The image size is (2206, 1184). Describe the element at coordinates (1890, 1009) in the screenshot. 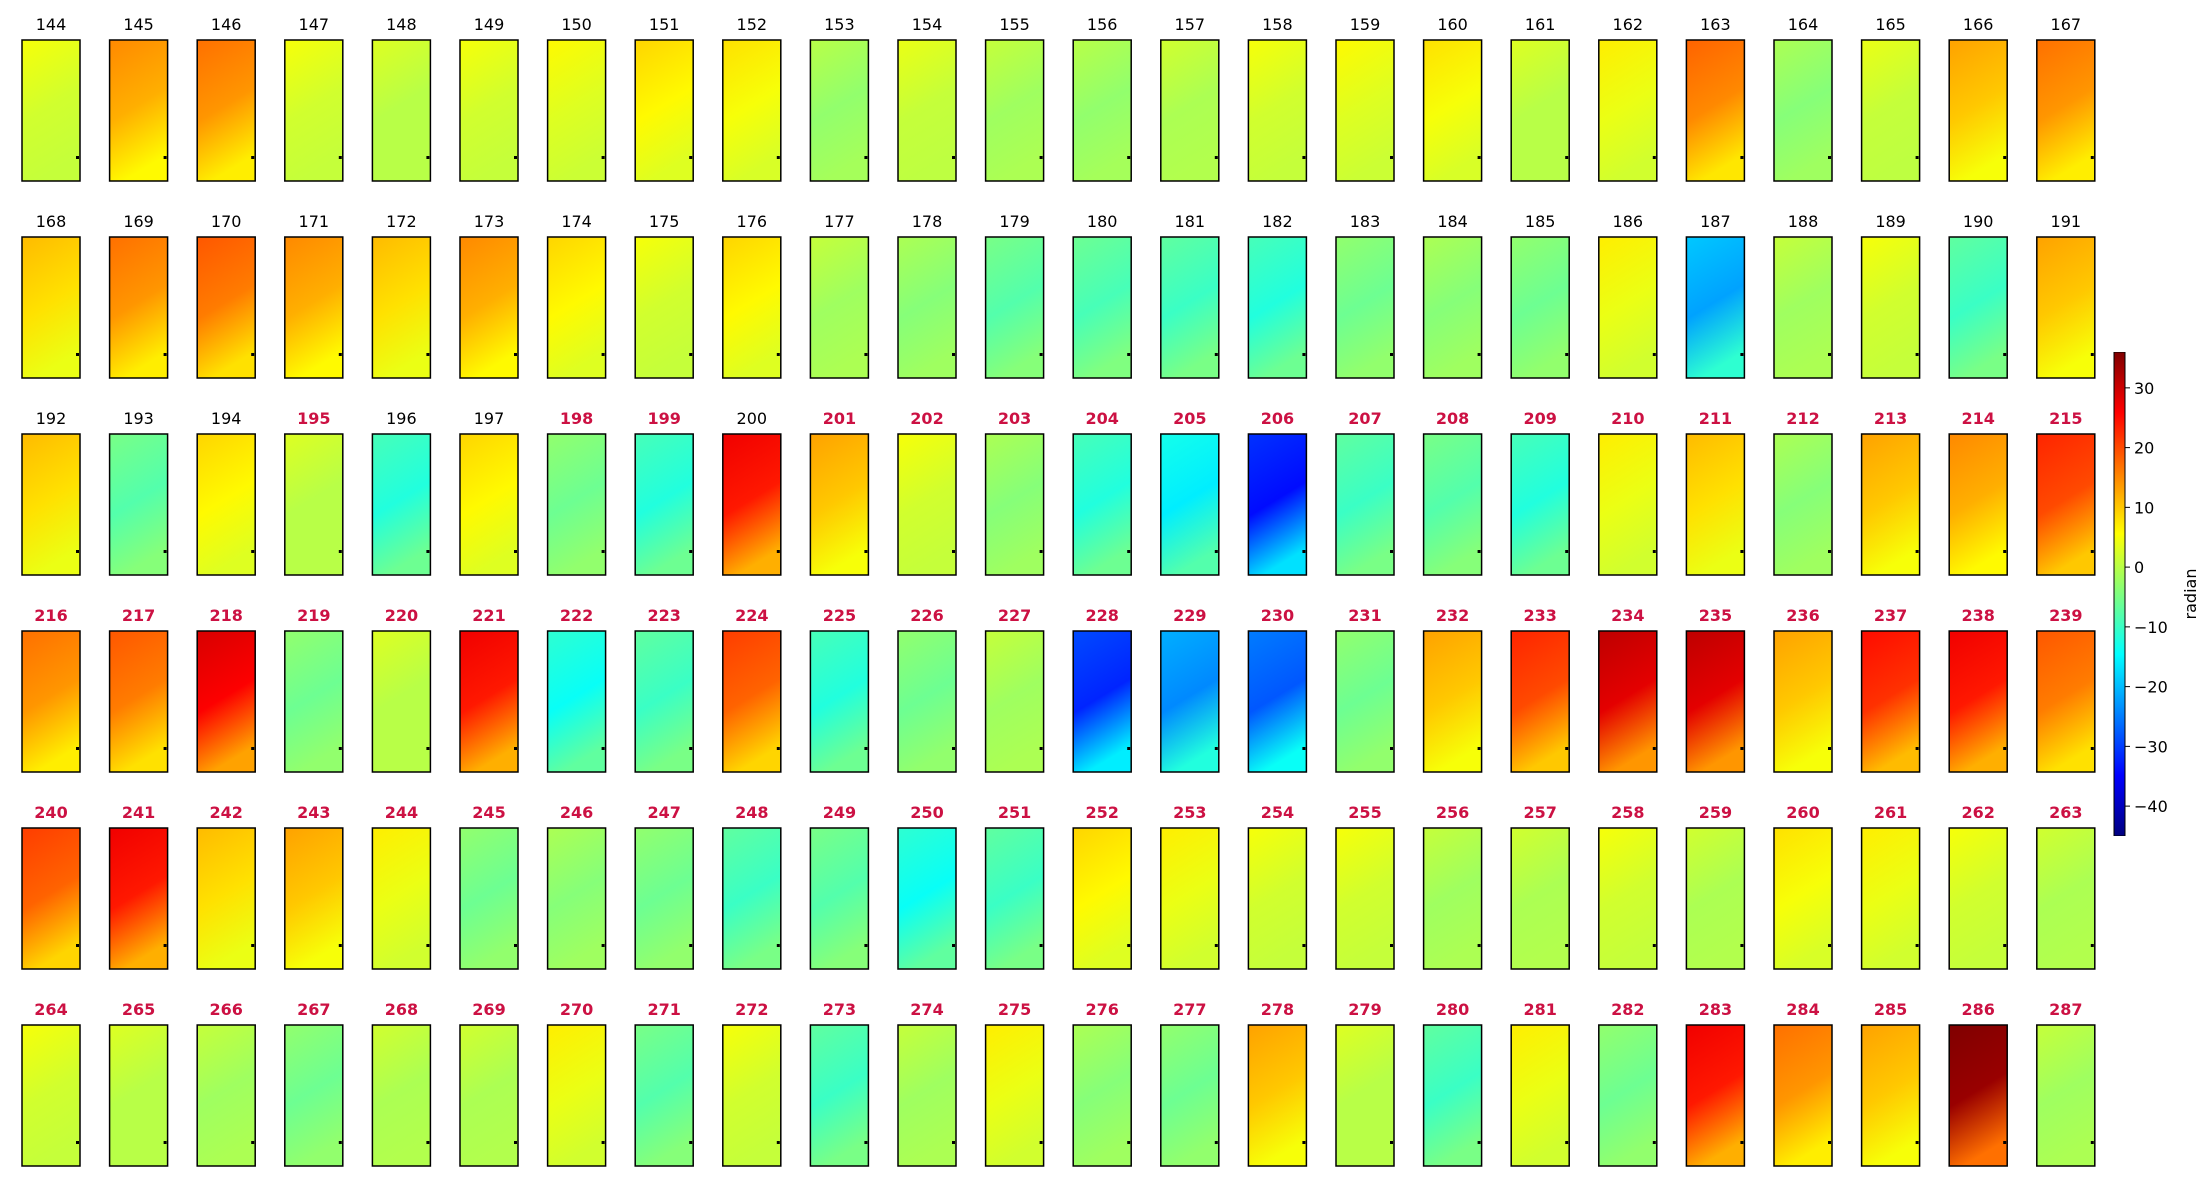

I see `panel-label-285: 285` at that location.